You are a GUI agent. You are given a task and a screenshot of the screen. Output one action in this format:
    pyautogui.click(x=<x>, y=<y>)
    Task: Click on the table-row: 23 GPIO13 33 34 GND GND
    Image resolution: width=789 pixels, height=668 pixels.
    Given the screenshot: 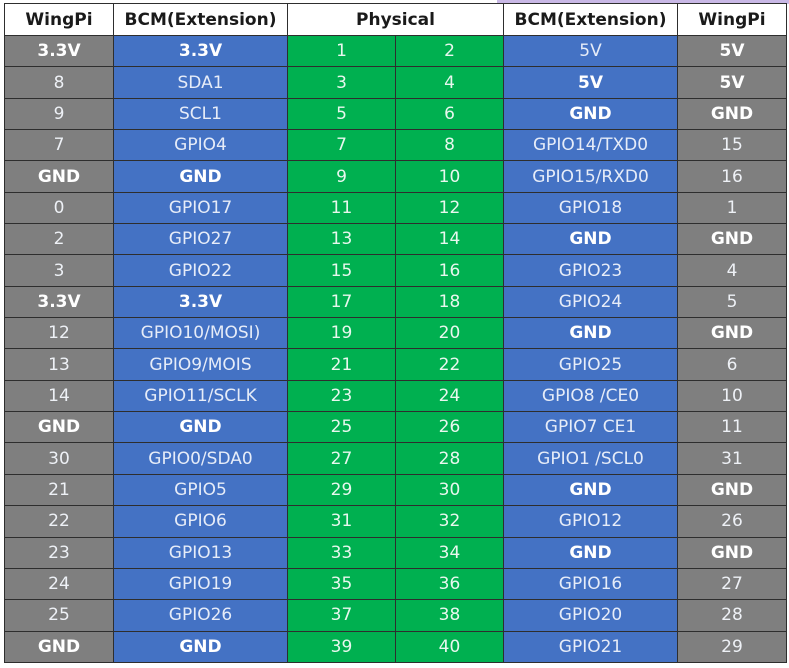 What is the action you would take?
    pyautogui.click(x=395, y=552)
    